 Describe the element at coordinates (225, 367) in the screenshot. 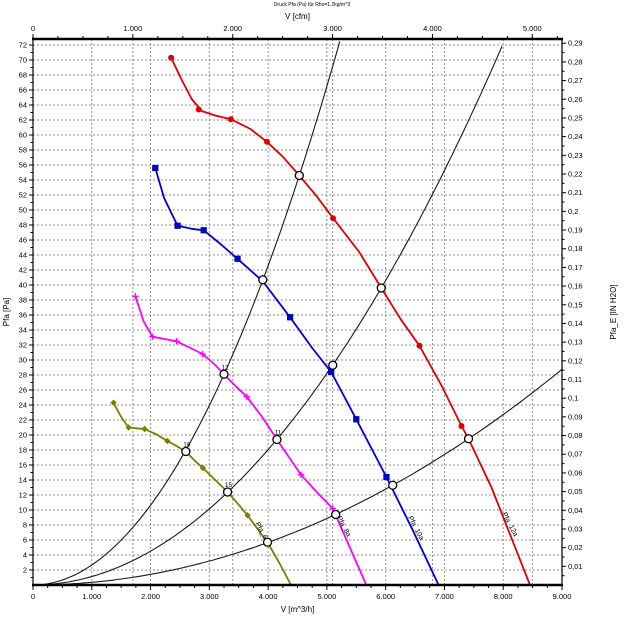

I see `operating-point-label: 12` at that location.